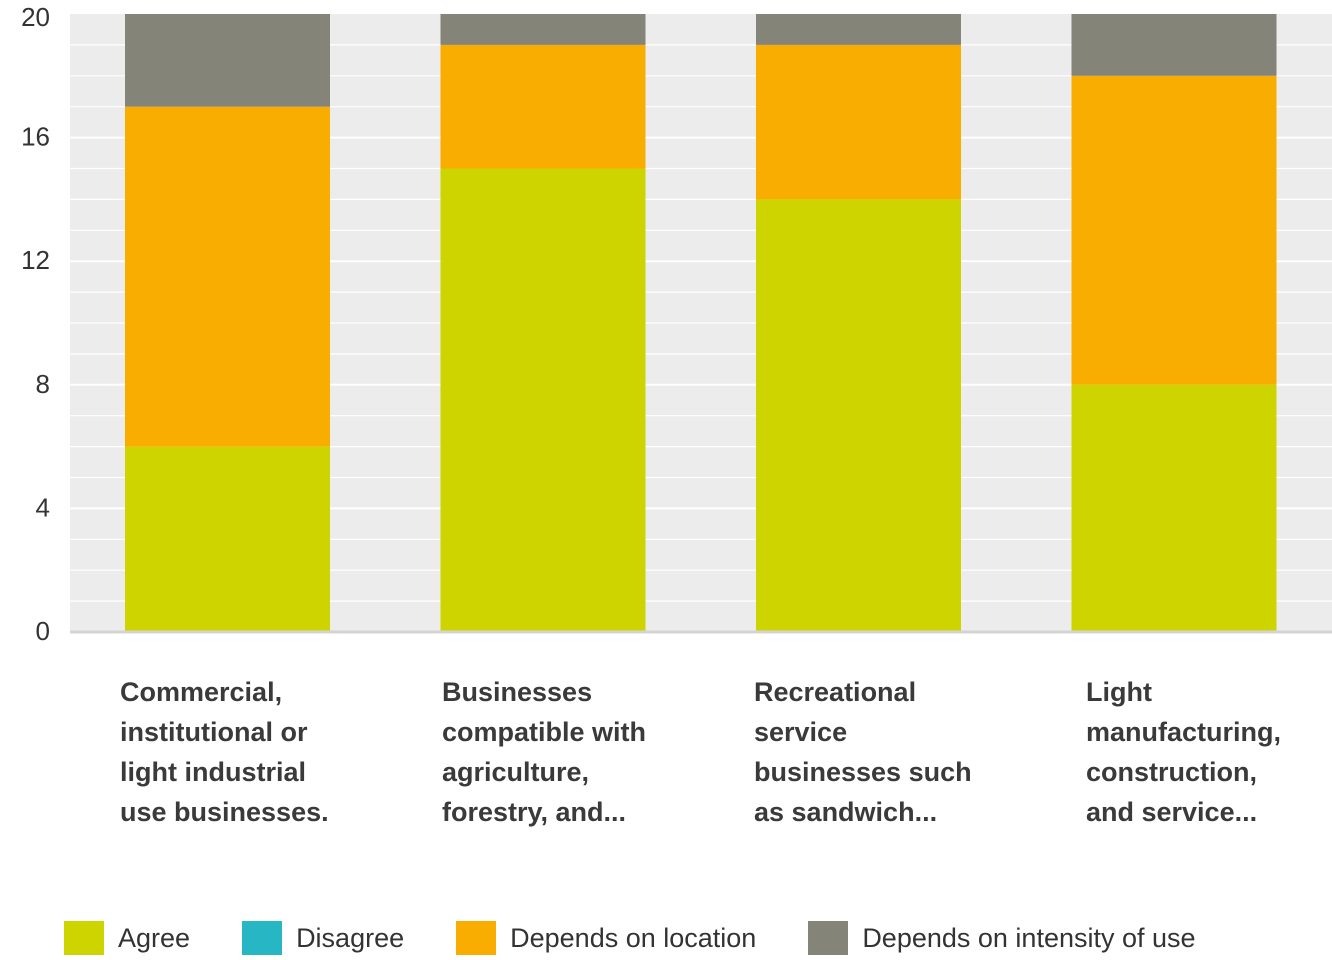 Image resolution: width=1332 pixels, height=960 pixels. Describe the element at coordinates (828, 938) in the screenshot. I see `legend-swatch-depends-on-intensity` at that location.